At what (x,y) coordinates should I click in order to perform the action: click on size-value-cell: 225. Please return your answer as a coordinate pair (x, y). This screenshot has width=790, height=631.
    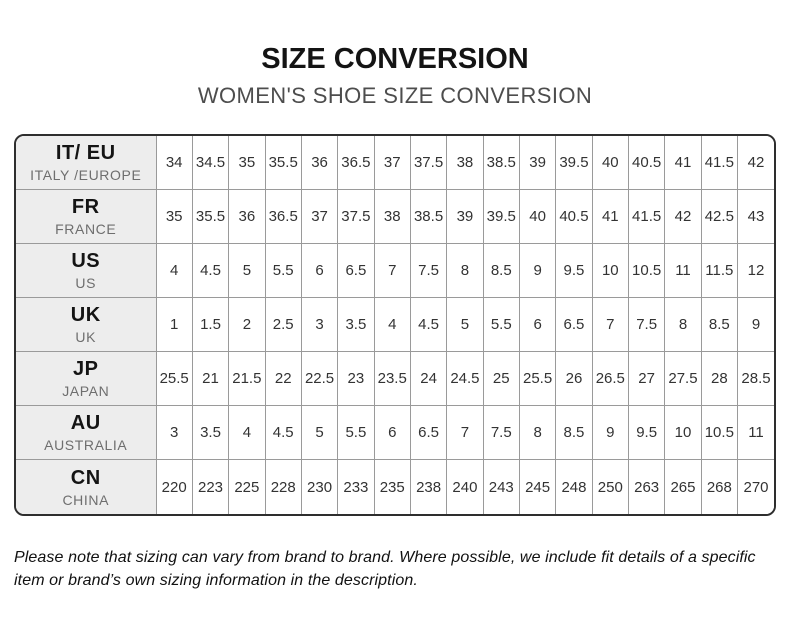
    Looking at the image, I should click on (247, 486).